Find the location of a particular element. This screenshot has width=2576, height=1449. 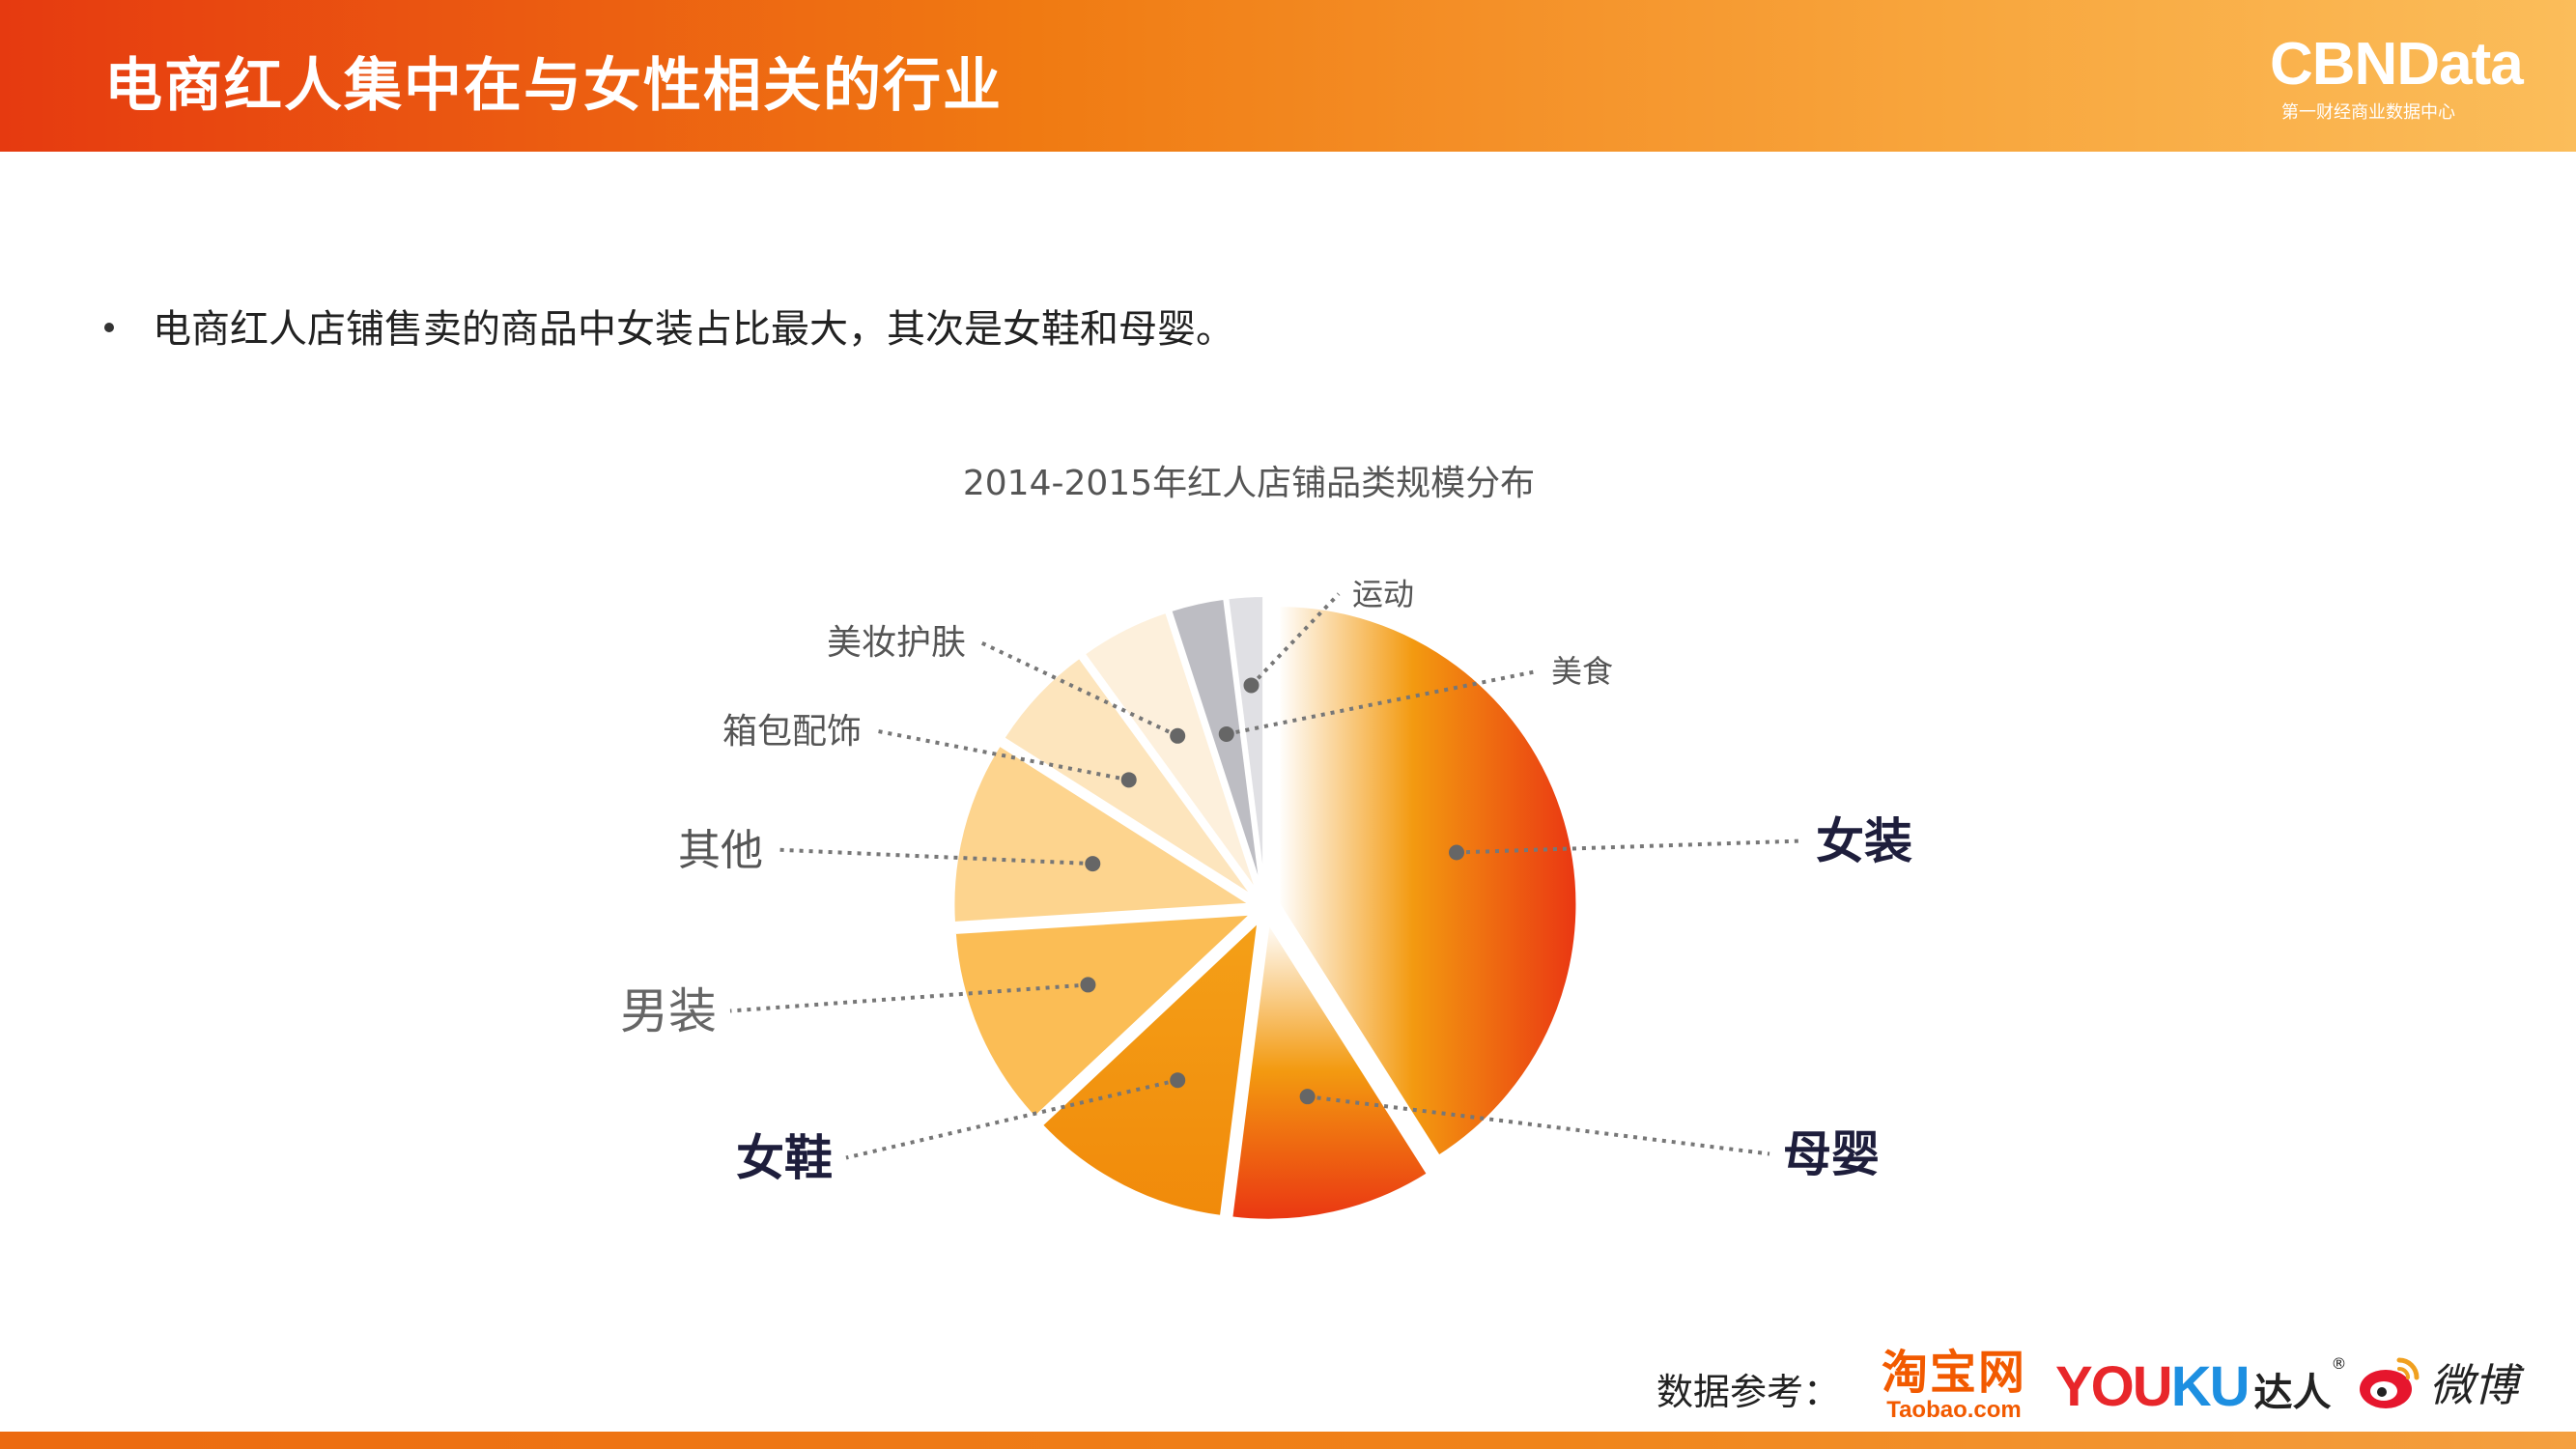

callout-dot-bags-accessories is located at coordinates (1128, 780).